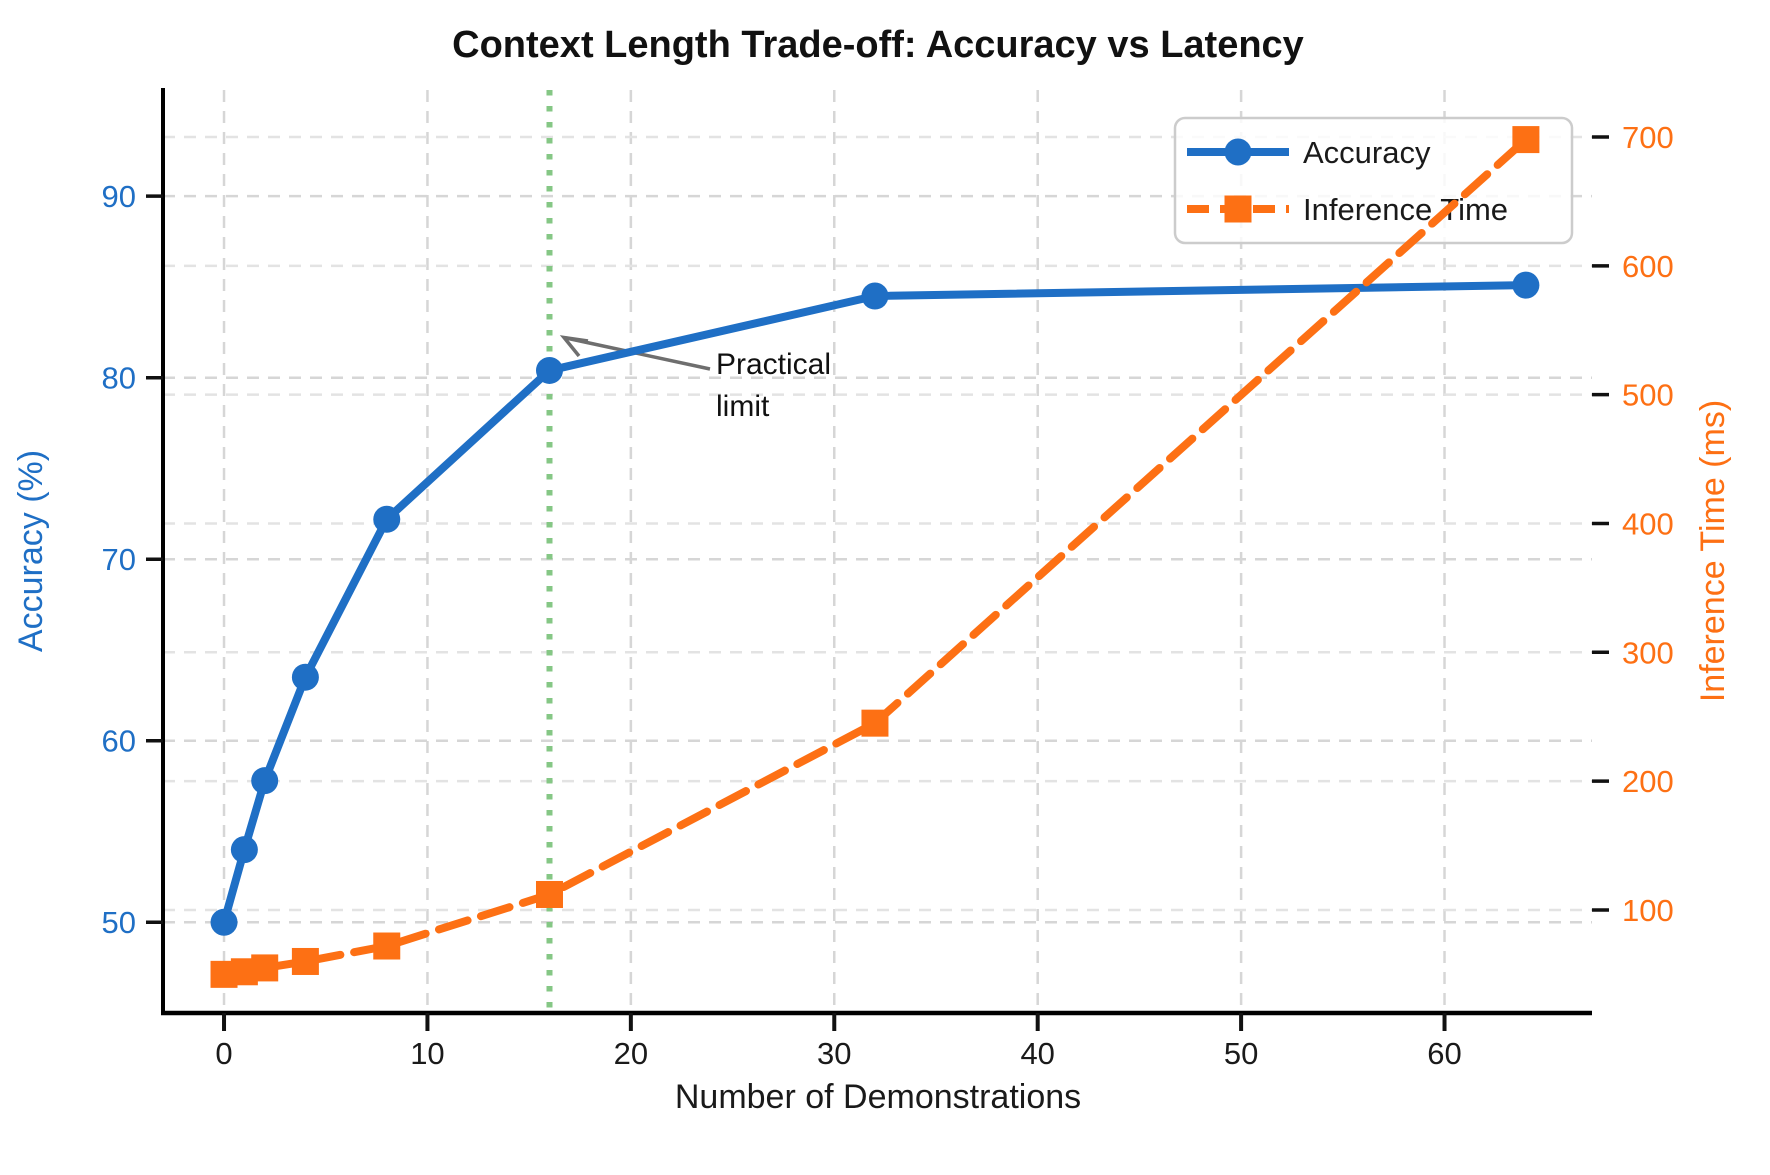 This screenshot has height=1175, width=1770. Describe the element at coordinates (1238, 152) in the screenshot. I see `legend-accuracy-marker-icon` at that location.